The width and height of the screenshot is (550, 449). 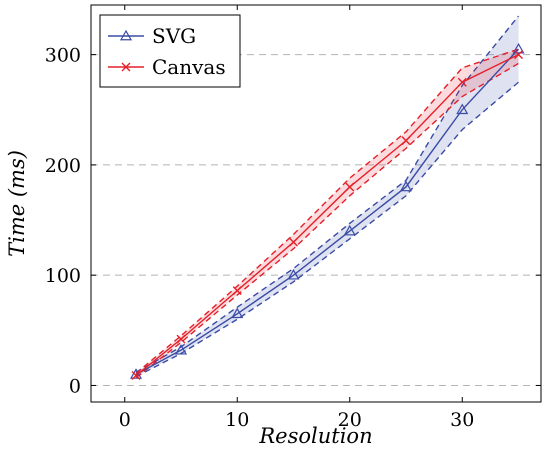 I want to click on x-tick-label: 0, so click(x=125, y=420).